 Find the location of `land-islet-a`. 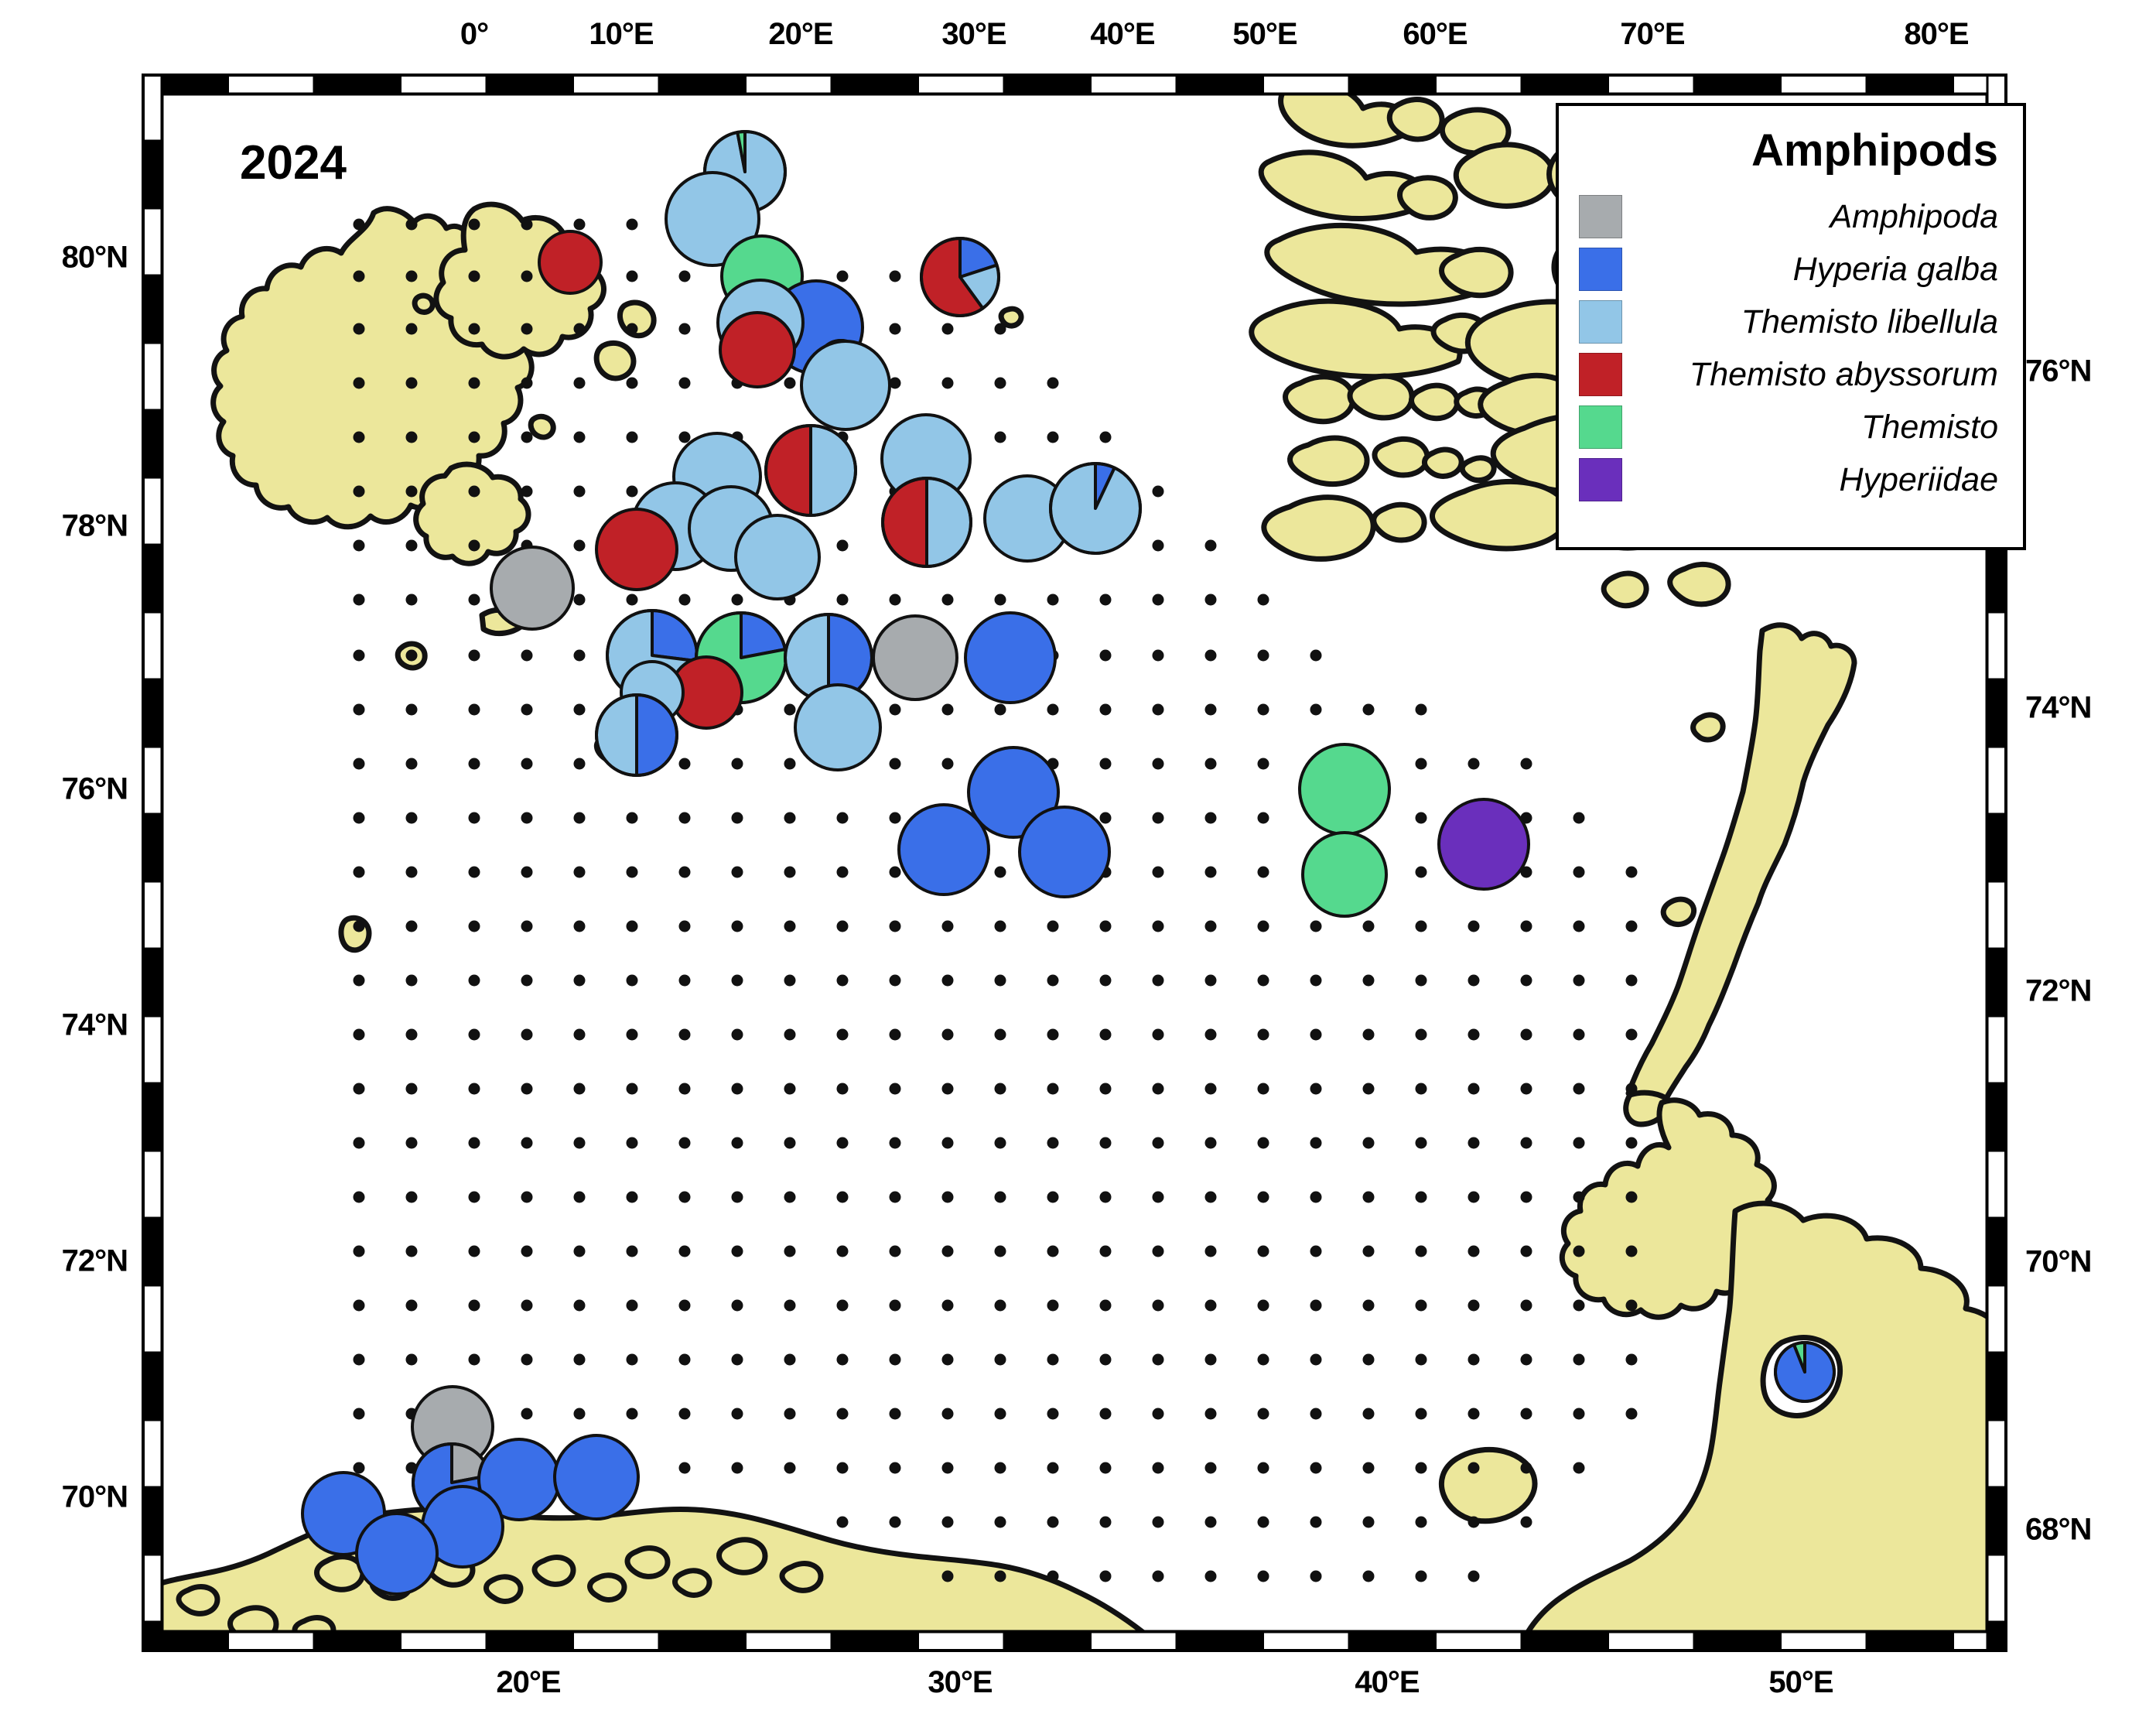

land-islet-a is located at coordinates (424, 303).